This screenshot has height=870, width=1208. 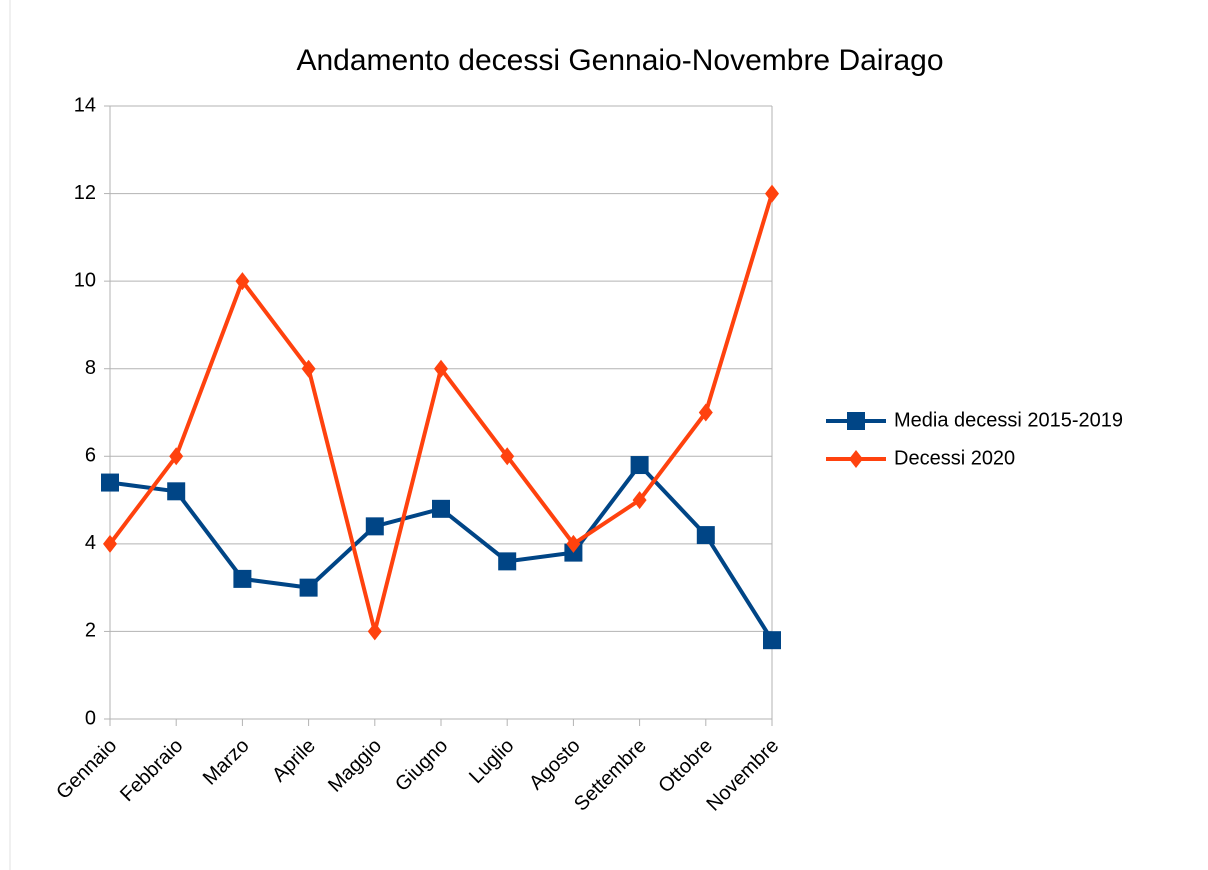 What do you see at coordinates (294, 761) in the screenshot?
I see `x-tick-label: Aprile` at bounding box center [294, 761].